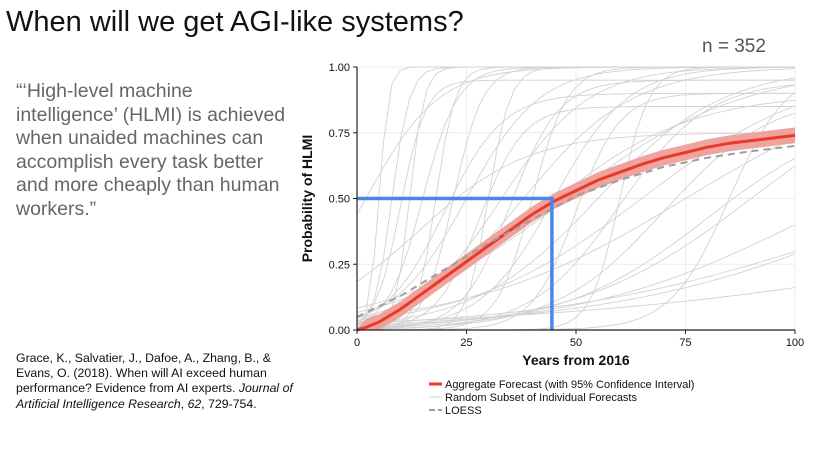 The height and width of the screenshot is (449, 835). What do you see at coordinates (235, 22) in the screenshot?
I see `slide-title: When will we get AGI-like systems?` at bounding box center [235, 22].